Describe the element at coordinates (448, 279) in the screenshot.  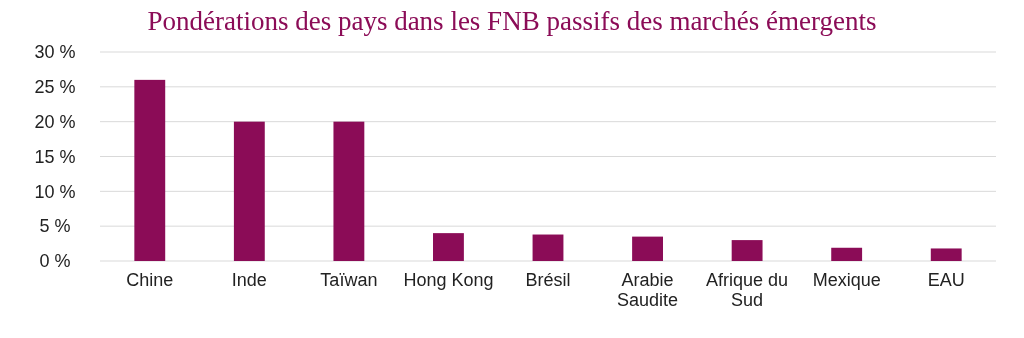
I see `x-tick-label: Hong Kong` at that location.